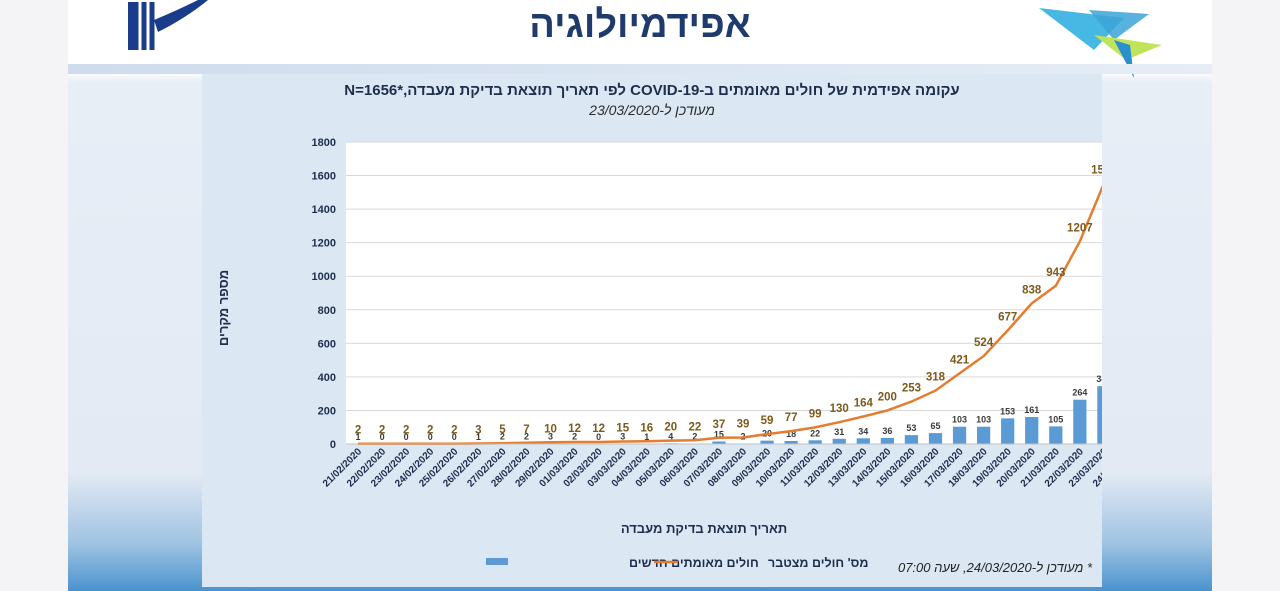  I want to click on line-value-label: 200, so click(887, 397).